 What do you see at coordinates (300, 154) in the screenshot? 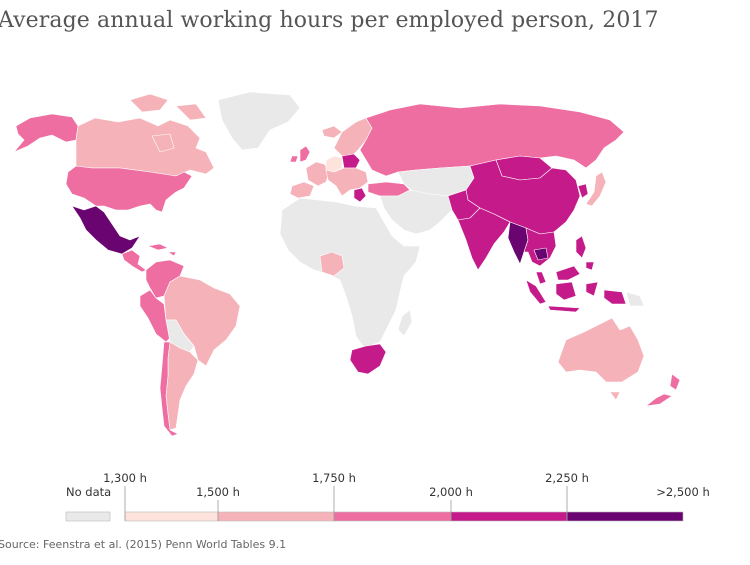
I see `region-uk-ireland` at bounding box center [300, 154].